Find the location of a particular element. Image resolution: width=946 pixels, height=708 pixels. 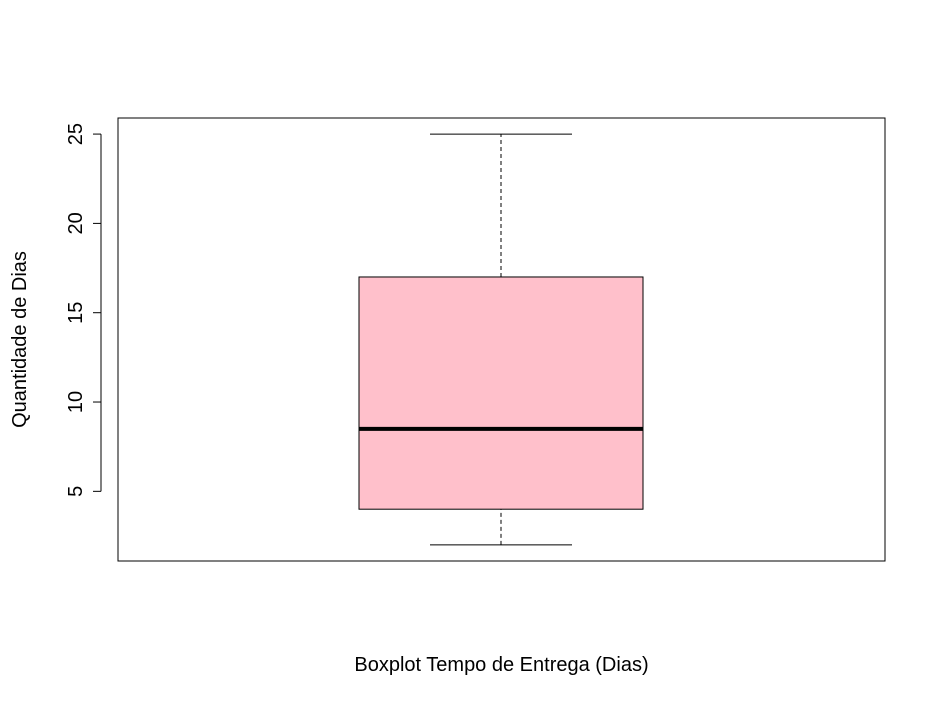

y-tick-label: 10 is located at coordinates (76, 402).